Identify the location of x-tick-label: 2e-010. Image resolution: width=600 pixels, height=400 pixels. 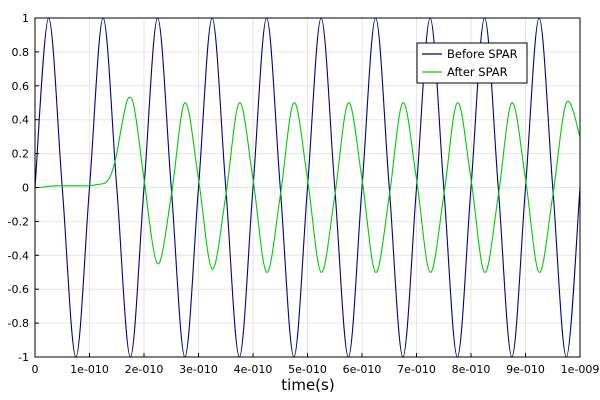
(144, 369).